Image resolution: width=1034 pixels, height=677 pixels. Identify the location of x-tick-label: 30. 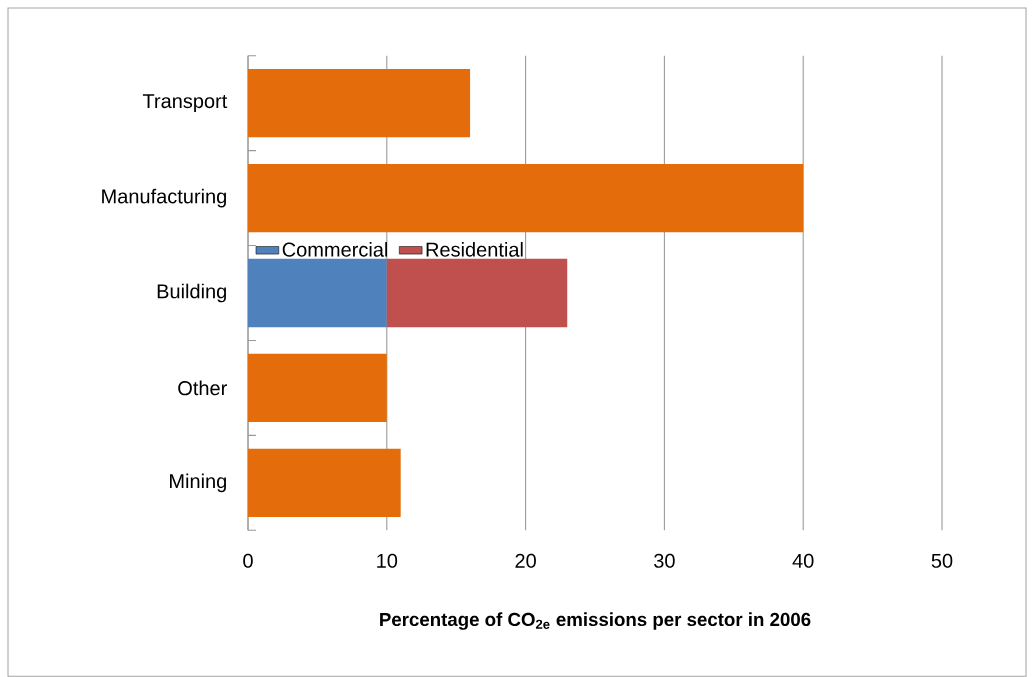
(664, 560).